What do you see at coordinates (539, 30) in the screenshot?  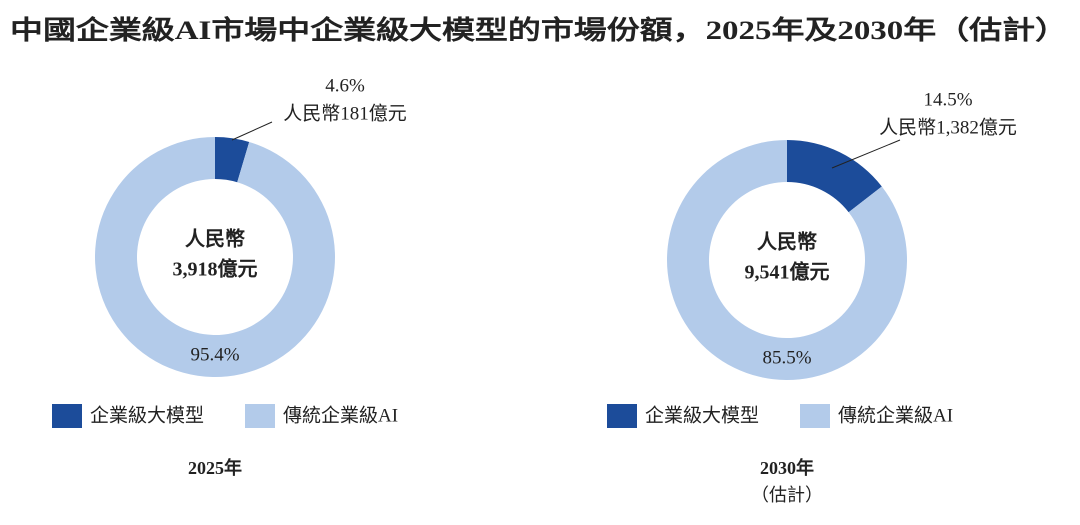 I see `page-title: 中國企業級AI市場中企業級大模型的市場份額，2025年及2030年（估計）` at bounding box center [539, 30].